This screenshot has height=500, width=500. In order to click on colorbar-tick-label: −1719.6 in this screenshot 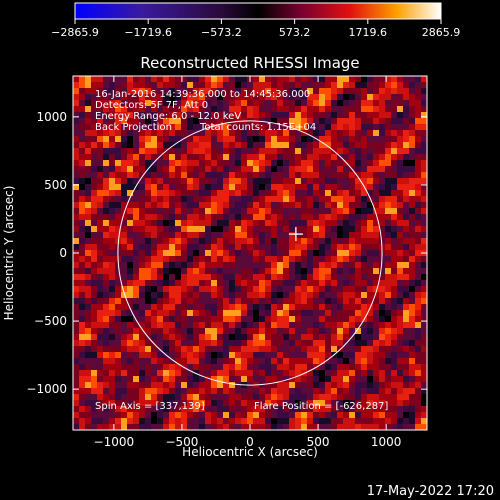, I will do `click(148, 32)`.